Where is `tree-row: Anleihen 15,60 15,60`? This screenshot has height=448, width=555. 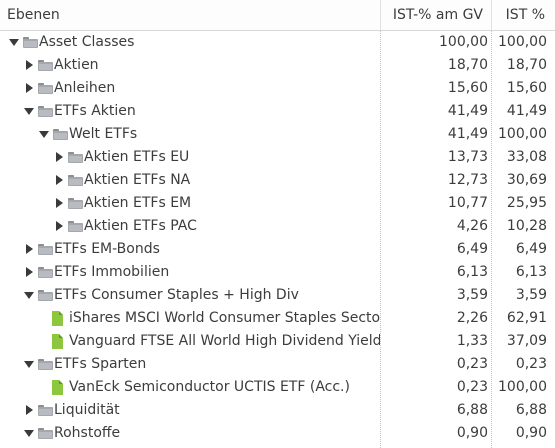
tree-row: Anleihen 15,60 15,60 is located at coordinates (277, 88).